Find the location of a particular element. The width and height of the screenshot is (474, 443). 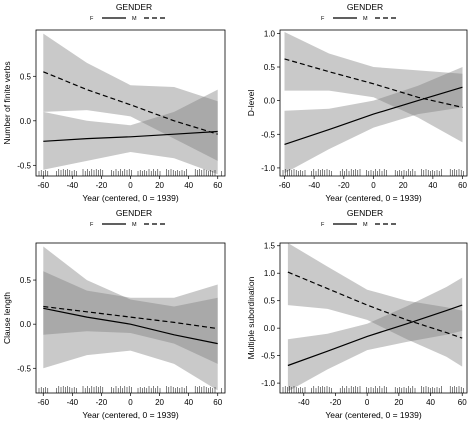

plot-frame is located at coordinates (373, 318).